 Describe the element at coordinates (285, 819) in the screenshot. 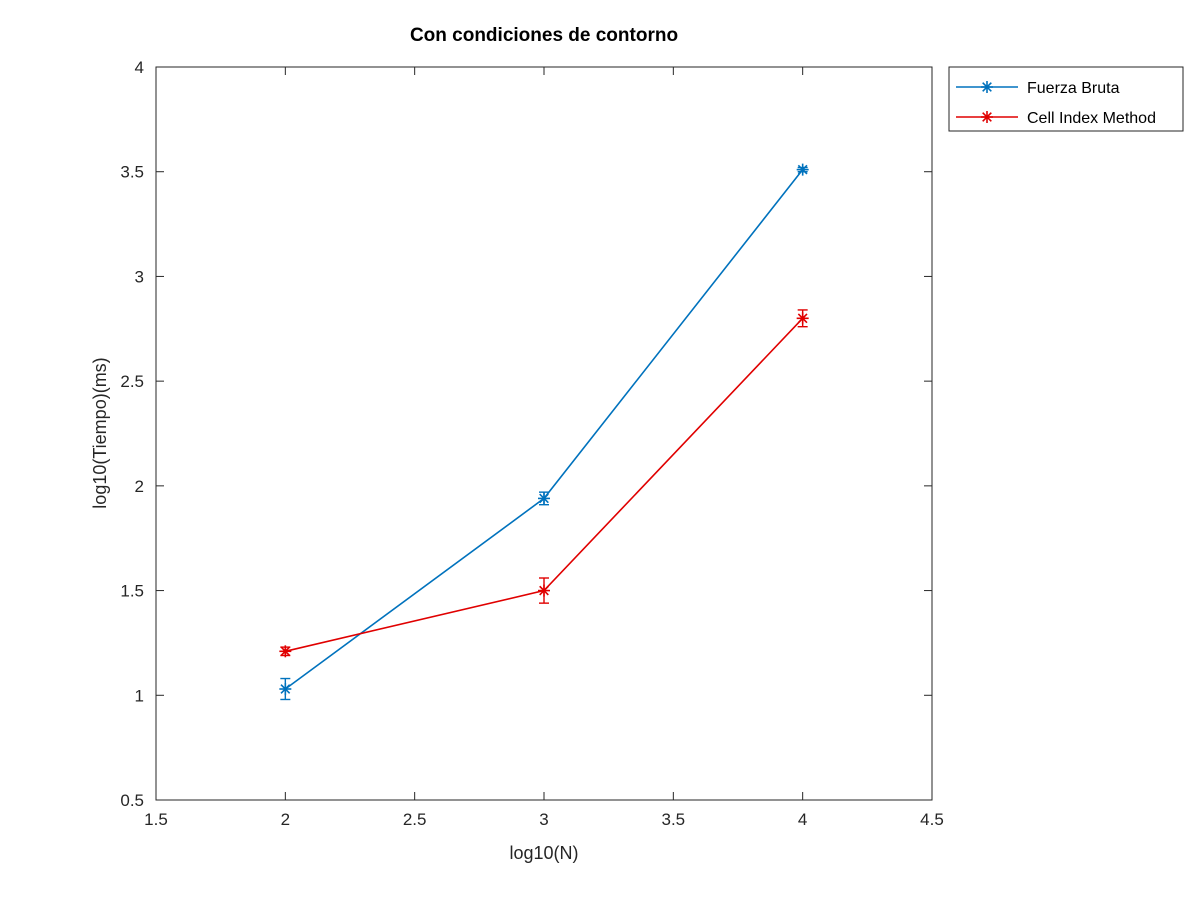

I see `x-tick-label: 2` at that location.